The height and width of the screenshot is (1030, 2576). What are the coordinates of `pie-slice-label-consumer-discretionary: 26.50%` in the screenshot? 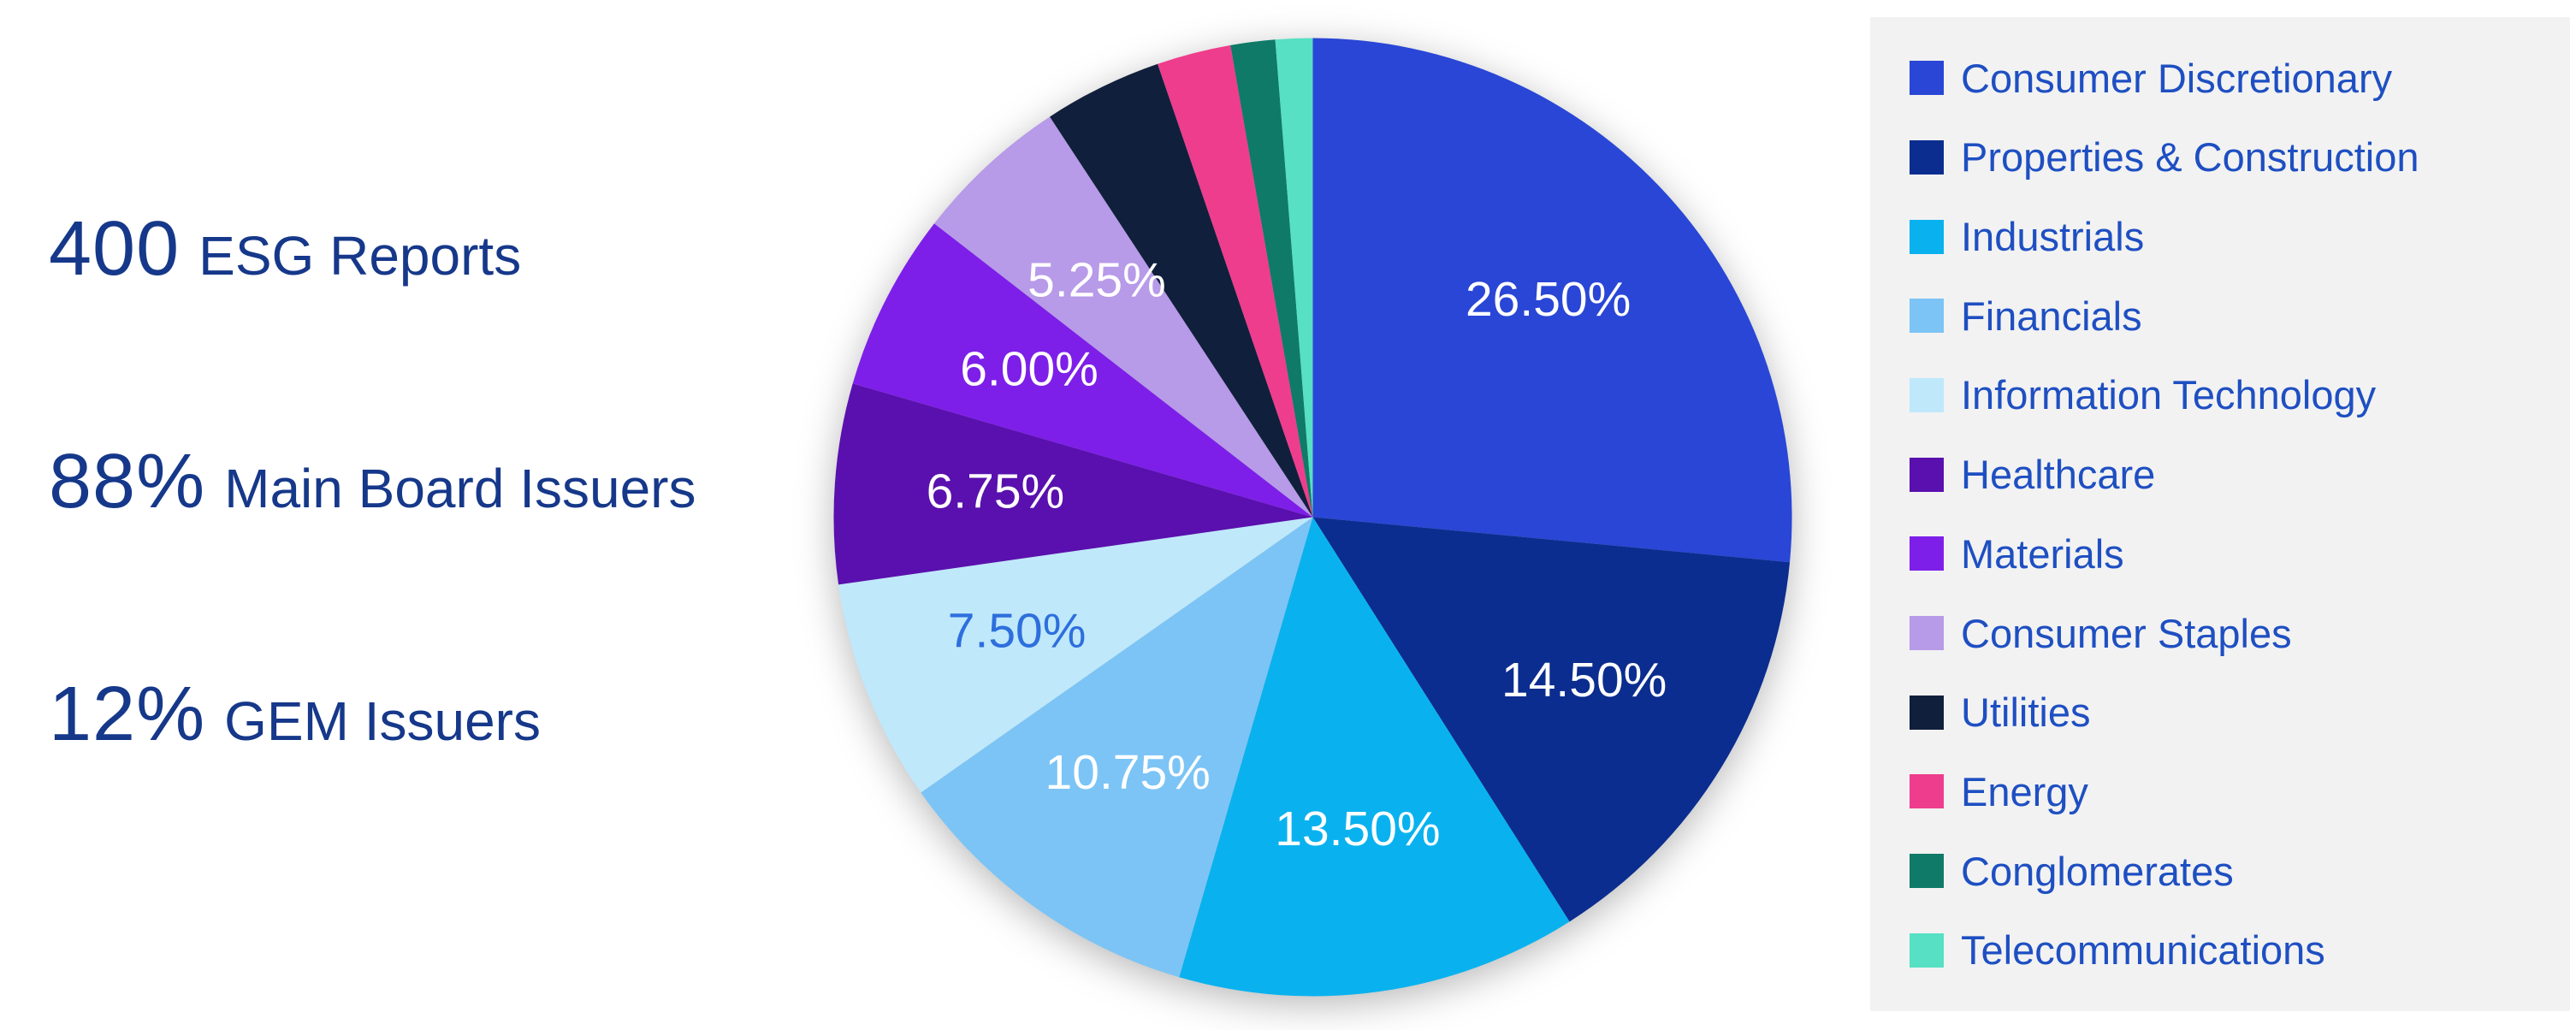 It's located at (1548, 299).